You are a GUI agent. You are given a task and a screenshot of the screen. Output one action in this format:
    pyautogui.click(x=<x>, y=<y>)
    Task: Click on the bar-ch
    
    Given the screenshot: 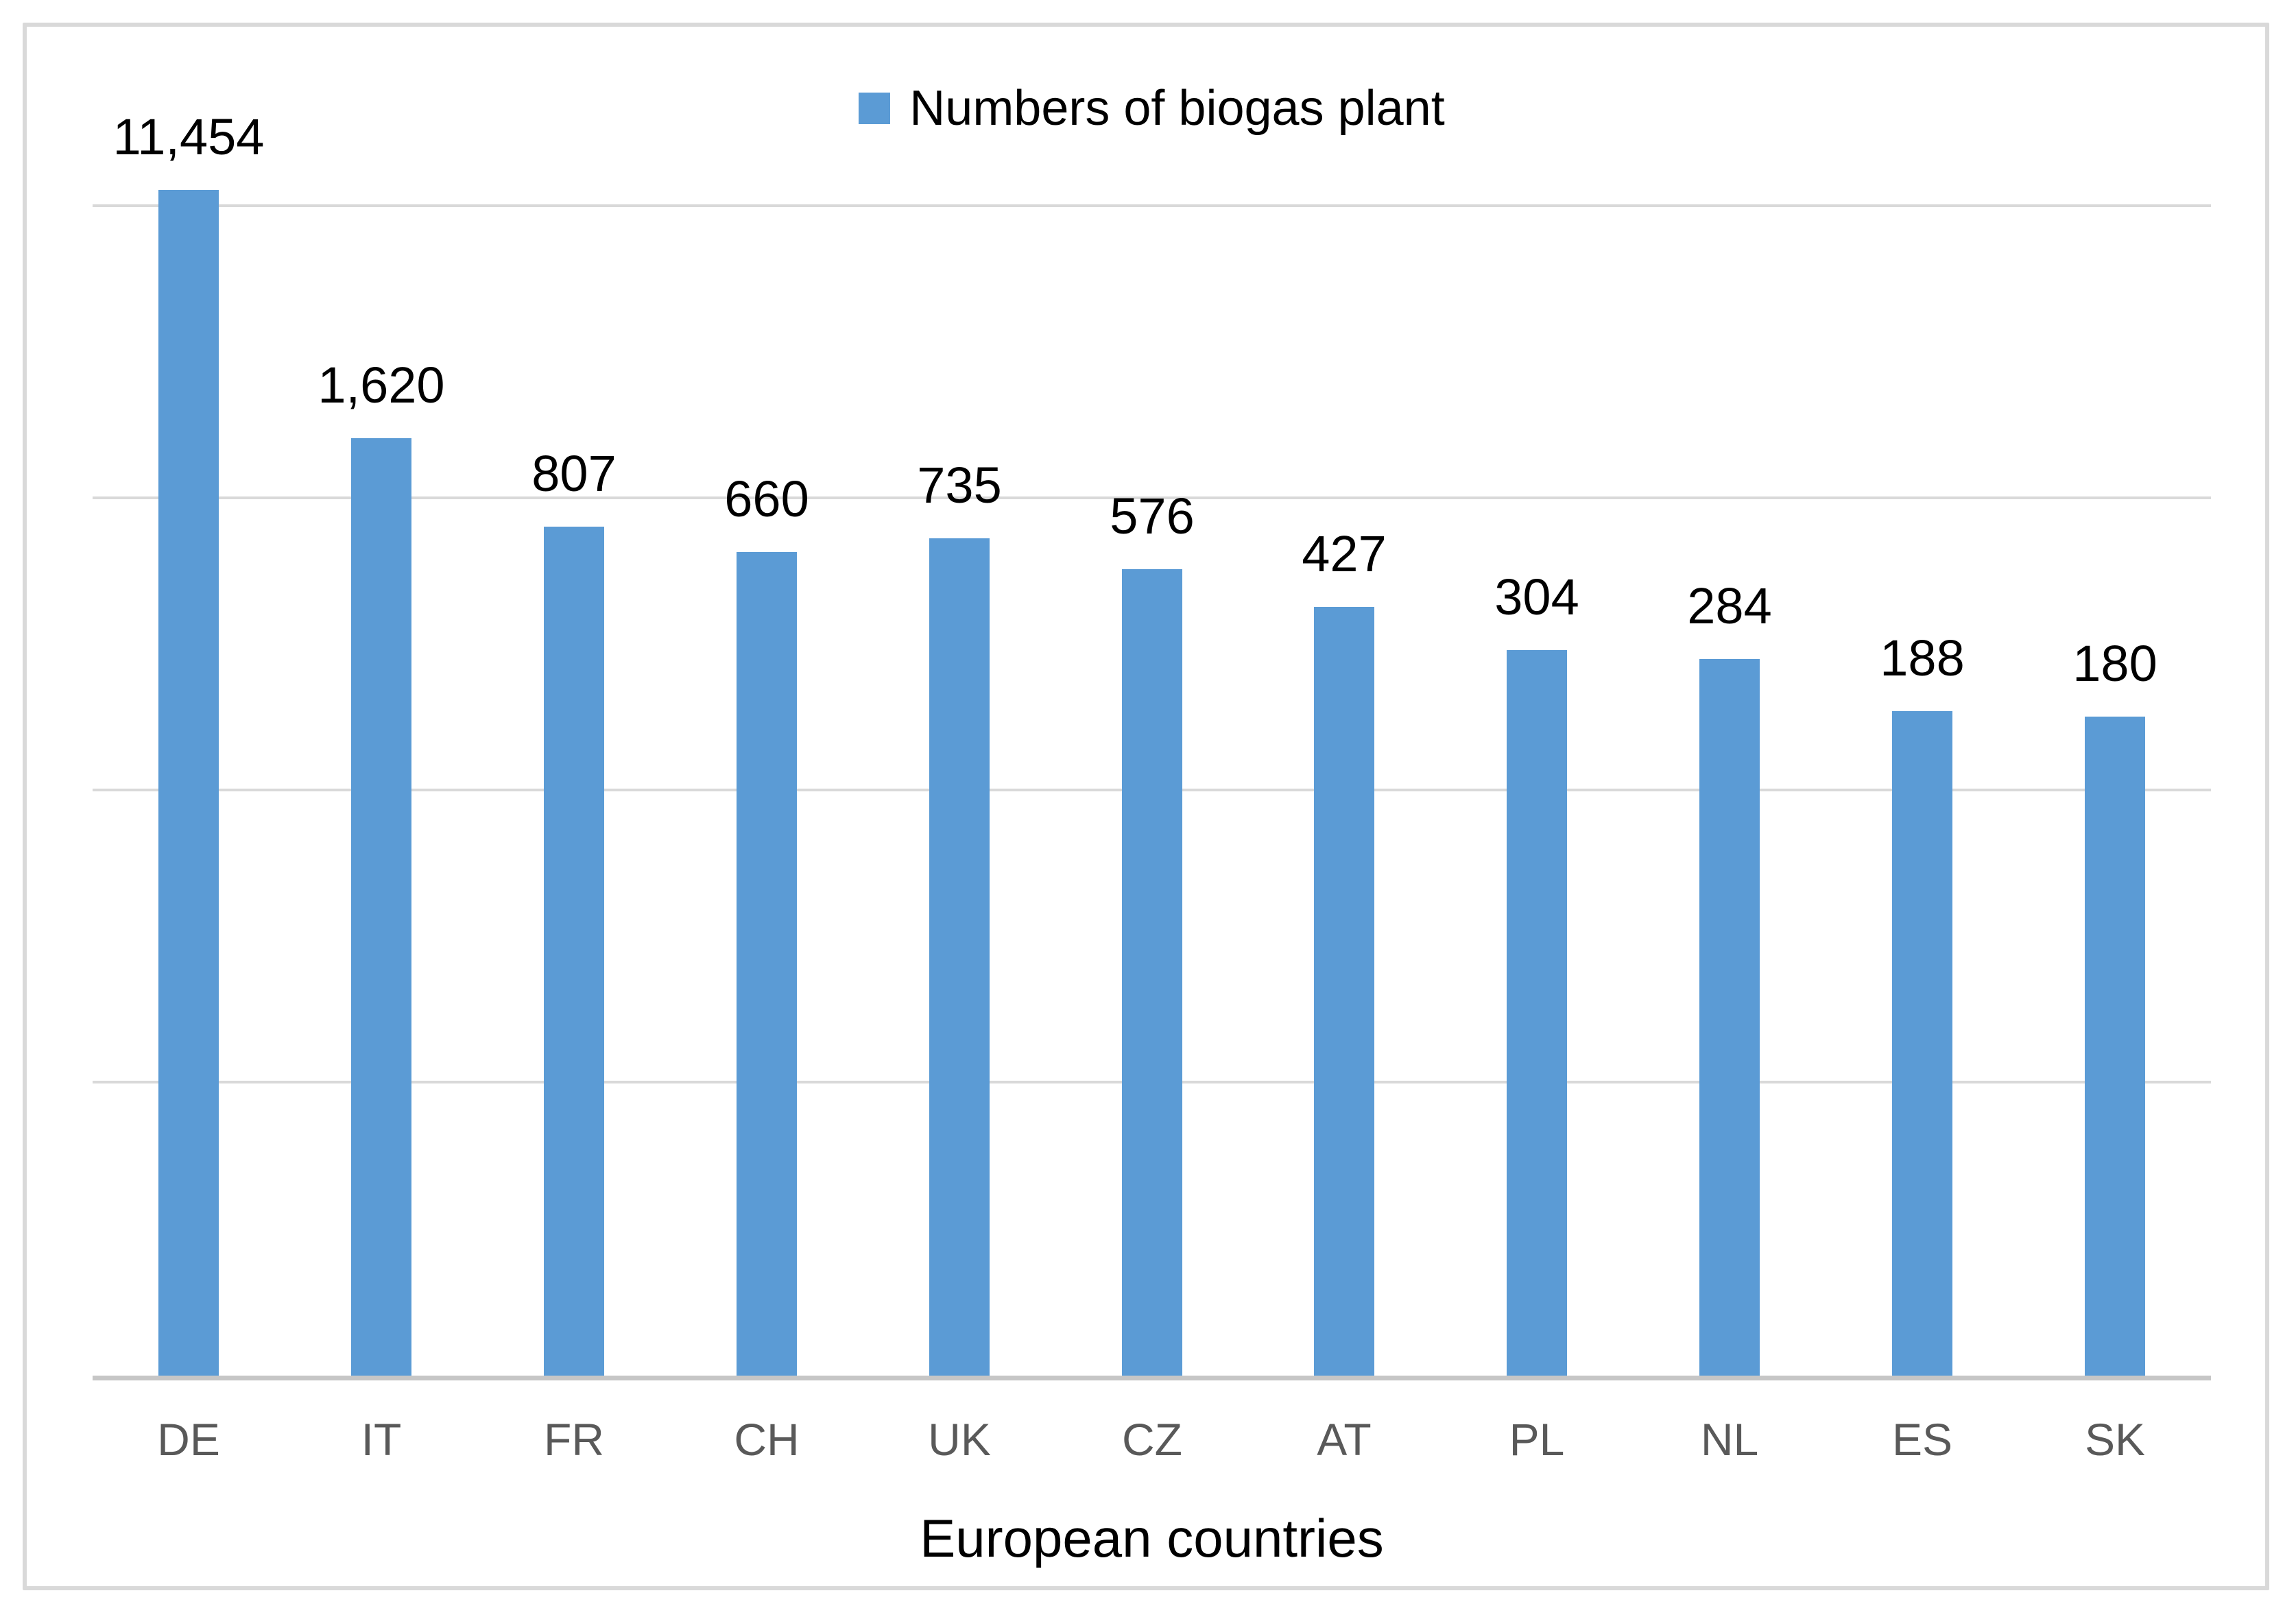 What is the action you would take?
    pyautogui.click(x=767, y=964)
    